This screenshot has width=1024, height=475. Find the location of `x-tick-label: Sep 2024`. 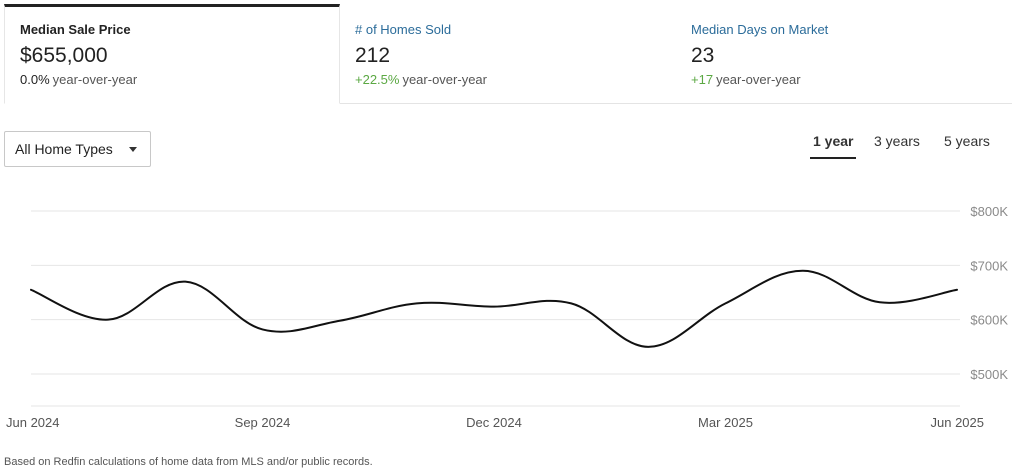

x-tick-label: Sep 2024 is located at coordinates (263, 422).